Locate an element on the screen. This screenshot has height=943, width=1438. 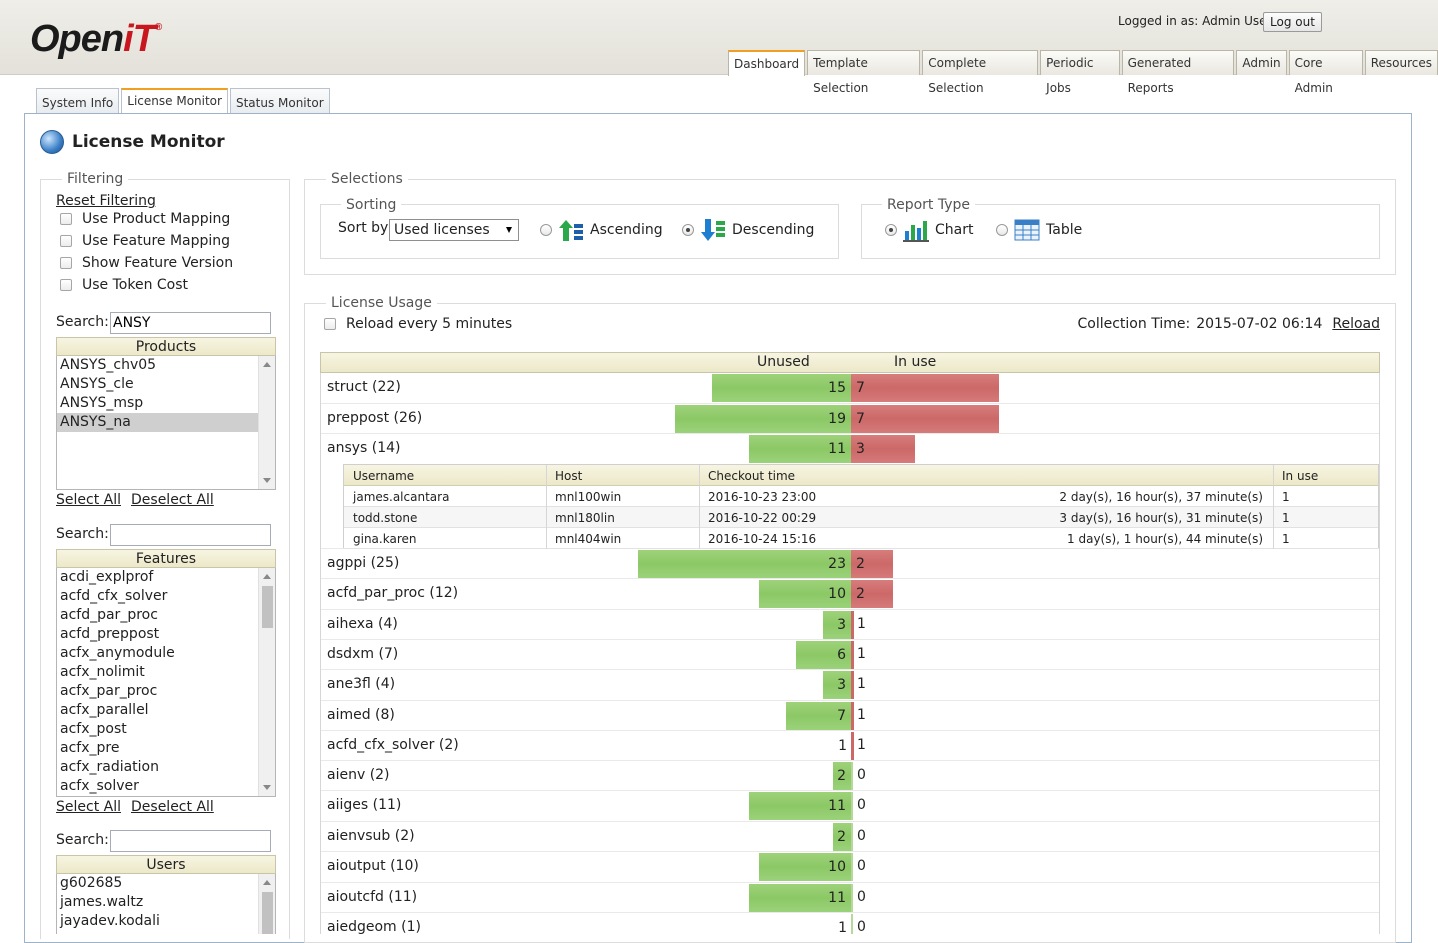
reset-filtering-link: Reset Filtering is located at coordinates (106, 201).